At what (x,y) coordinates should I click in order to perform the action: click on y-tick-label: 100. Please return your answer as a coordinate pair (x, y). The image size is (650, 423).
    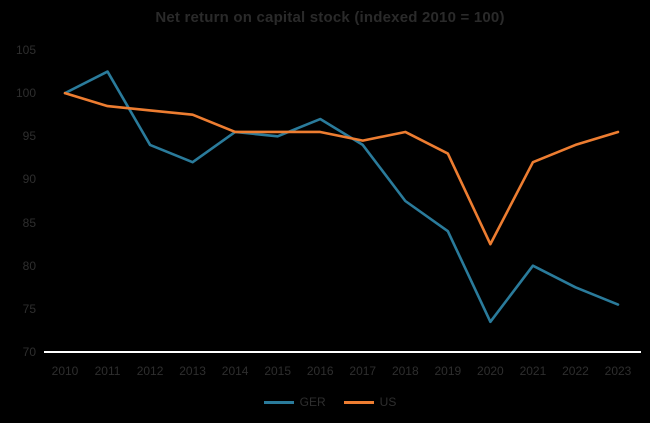
    Looking at the image, I should click on (25, 93).